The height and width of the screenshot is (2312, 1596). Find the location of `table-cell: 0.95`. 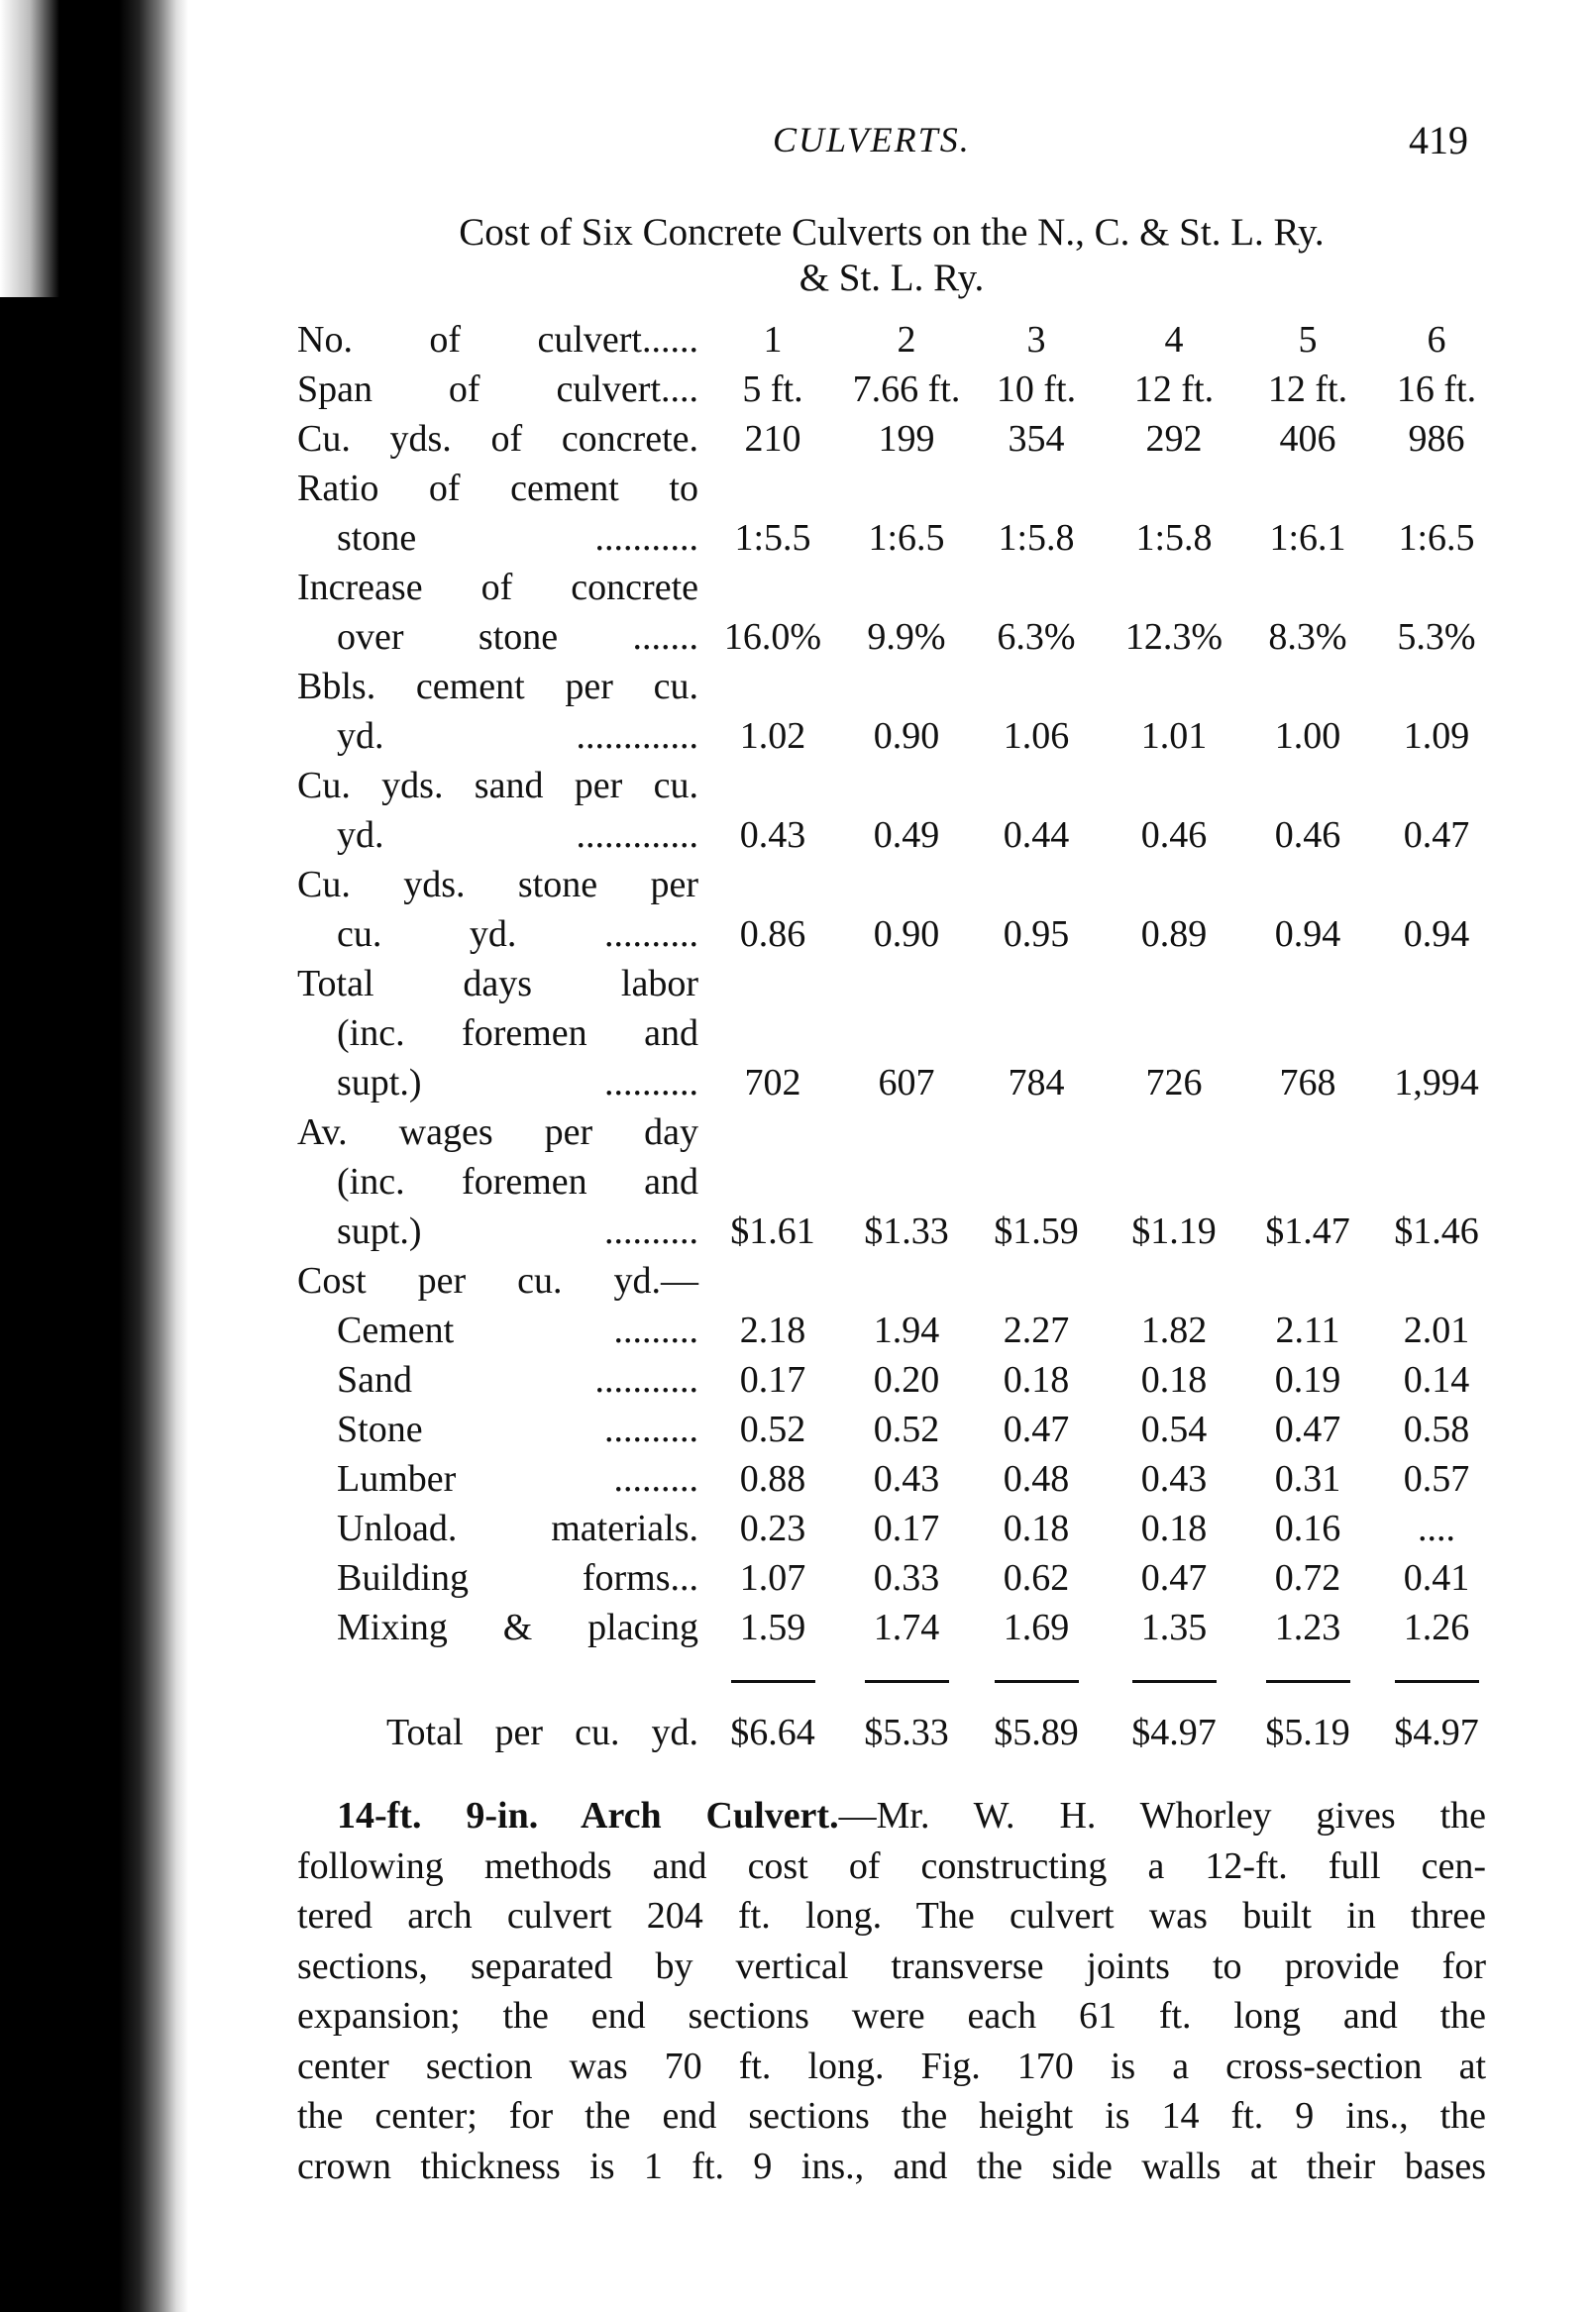

table-cell: 0.95 is located at coordinates (1036, 934).